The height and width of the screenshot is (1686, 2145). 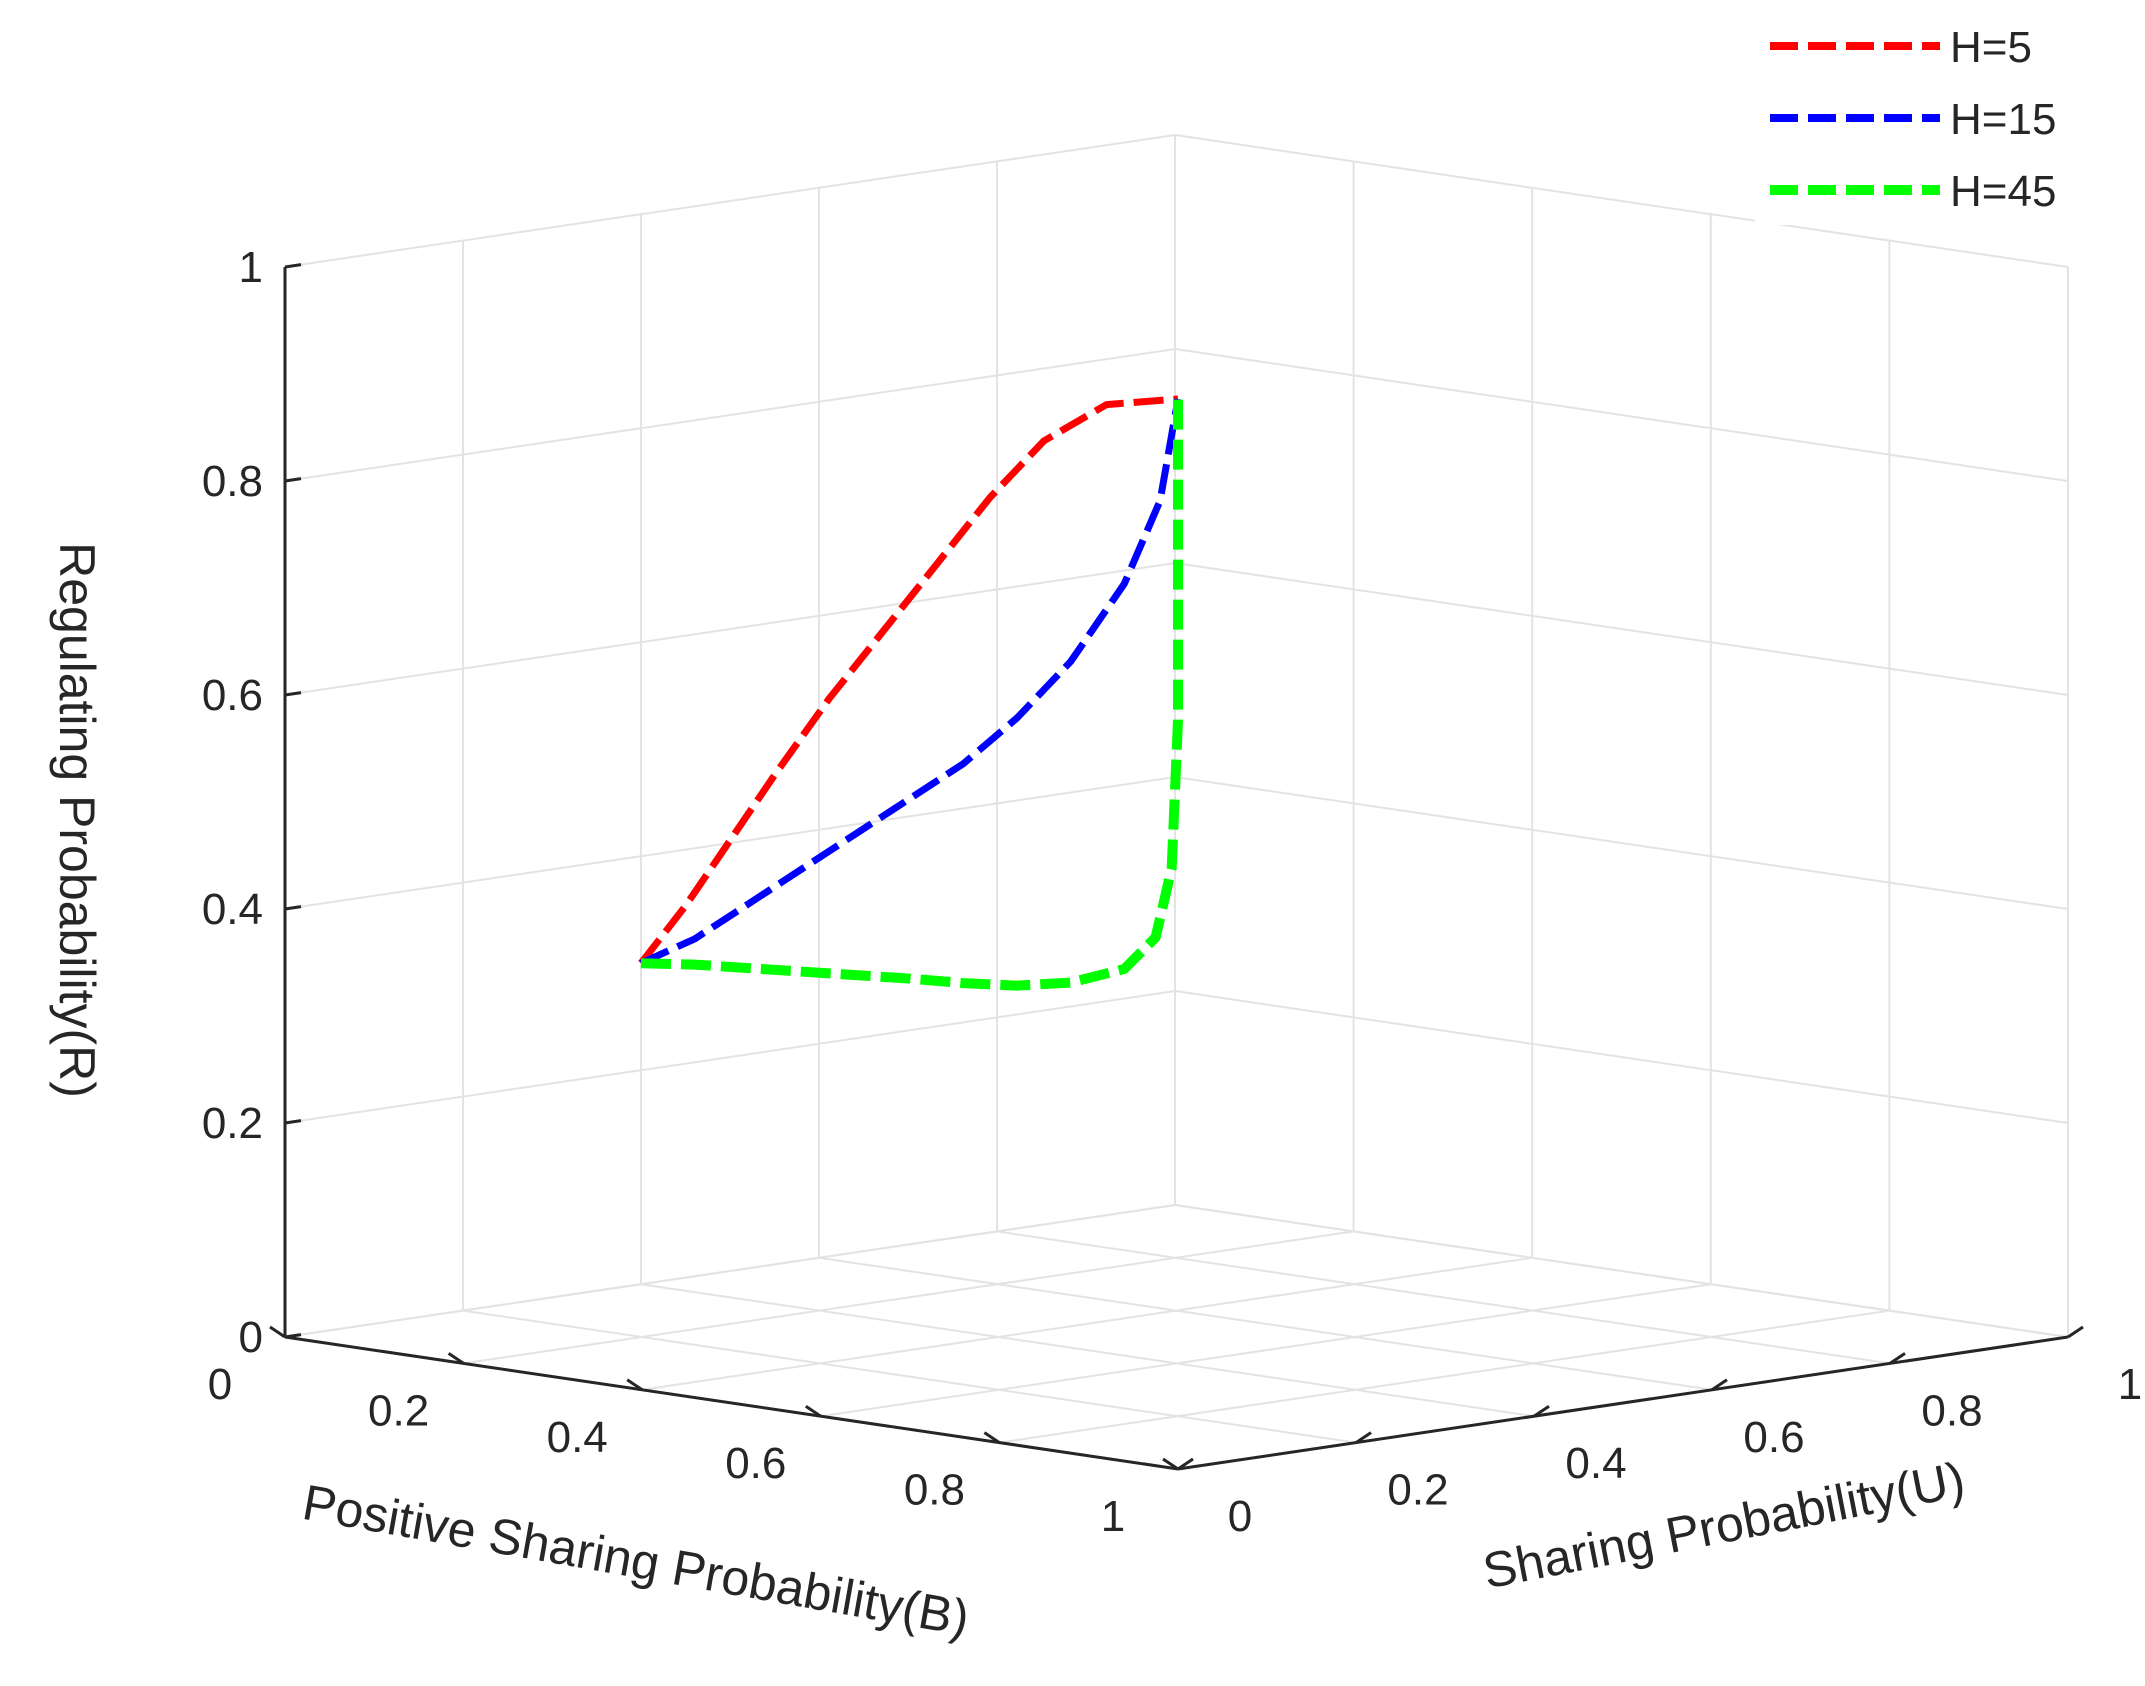 I want to click on legend: H=5 H=15 H=45, so click(x=1920, y=120).